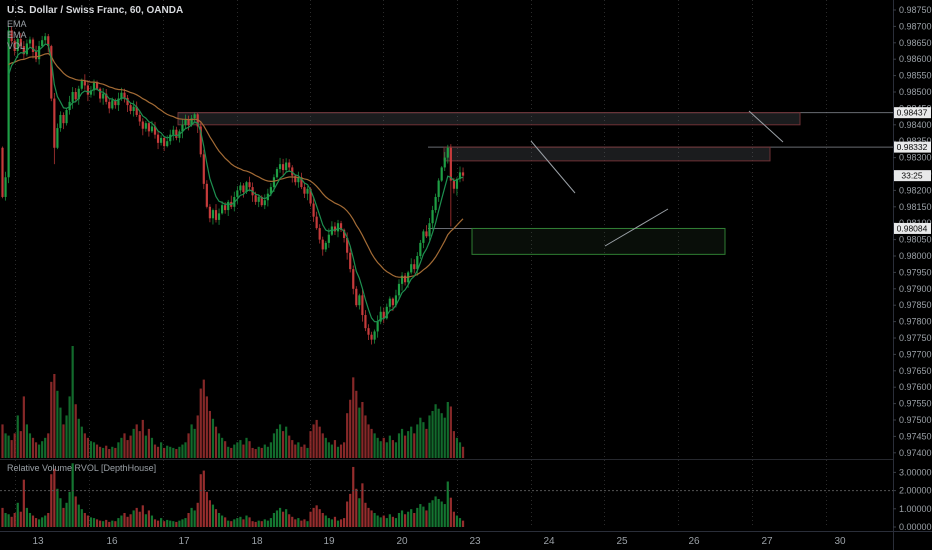 The image size is (932, 550). Describe the element at coordinates (915, 305) in the screenshot. I see `price-axis-label: 0.97850` at that location.